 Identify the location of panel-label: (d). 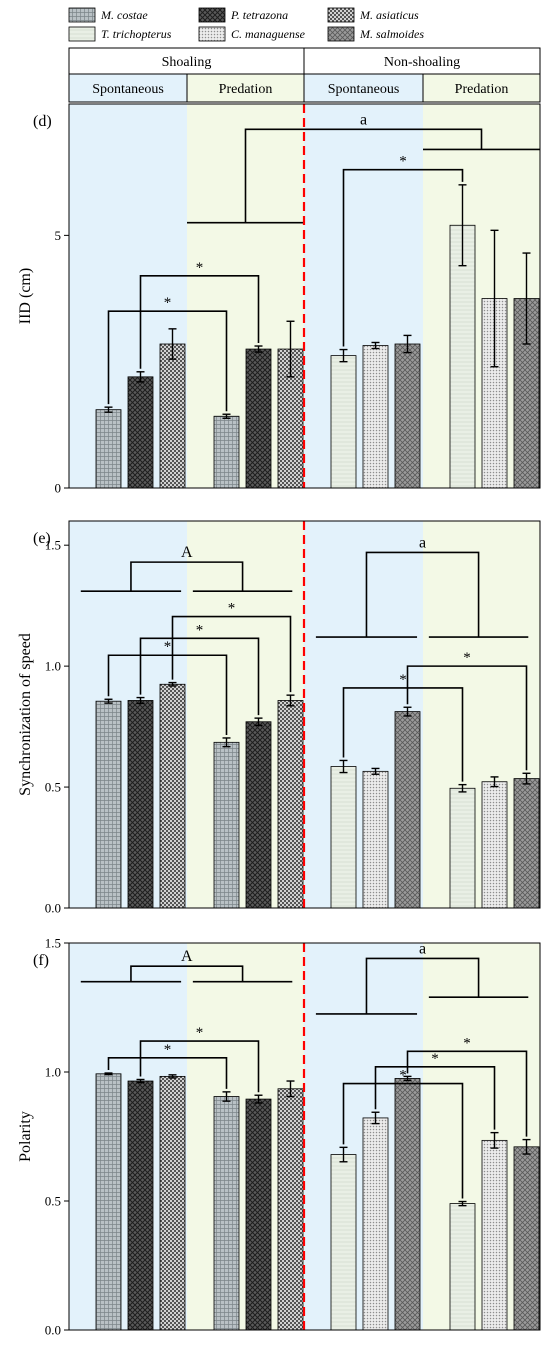
(42, 121).